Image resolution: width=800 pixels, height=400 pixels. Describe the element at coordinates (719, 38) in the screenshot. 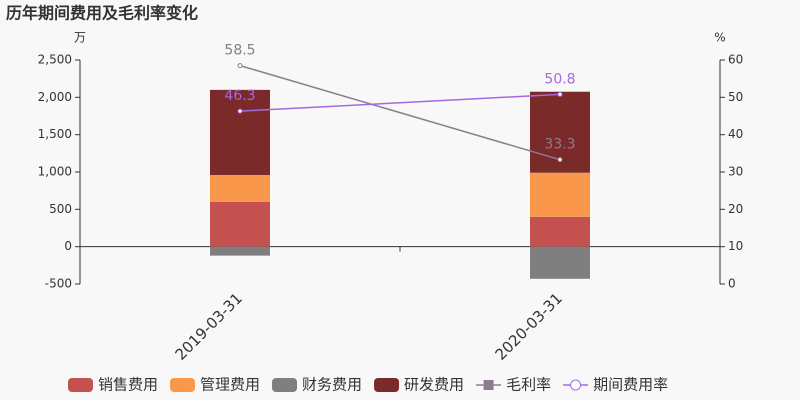

I see `y2-axis-label: %` at that location.